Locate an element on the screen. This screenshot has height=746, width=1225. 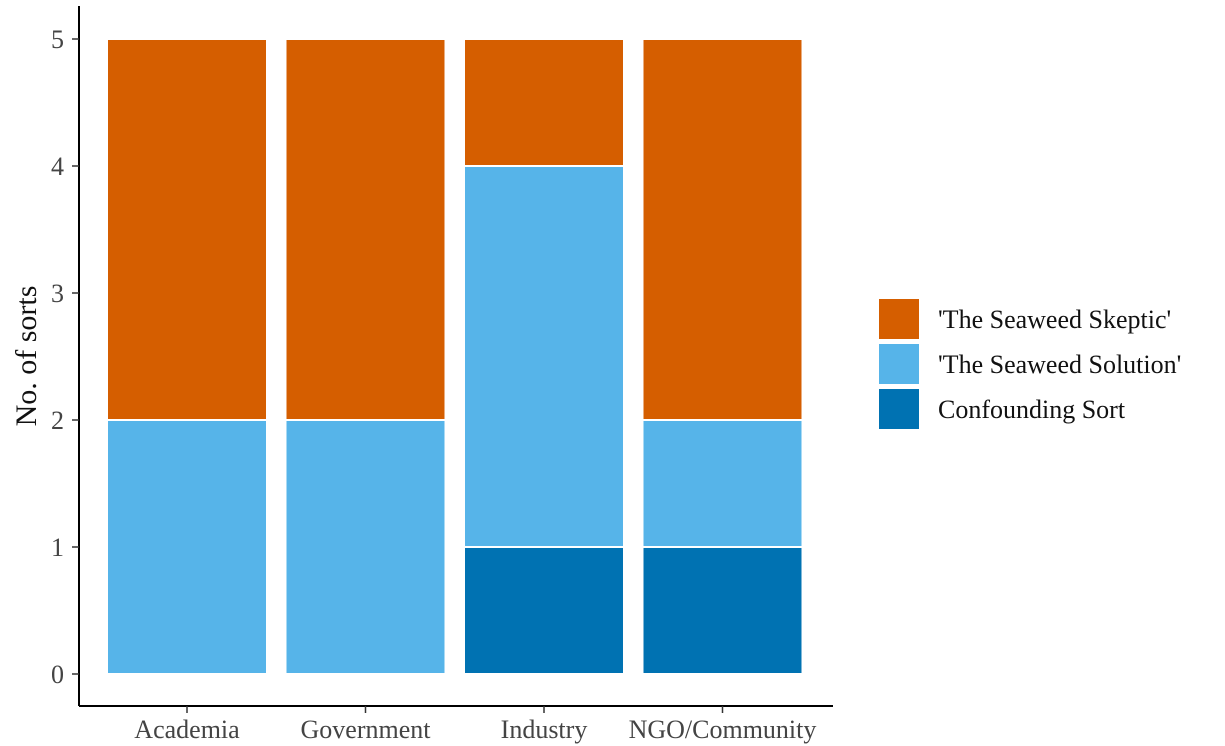
y-ticks: 0 1 2 3 4 5 is located at coordinates (65, 357).